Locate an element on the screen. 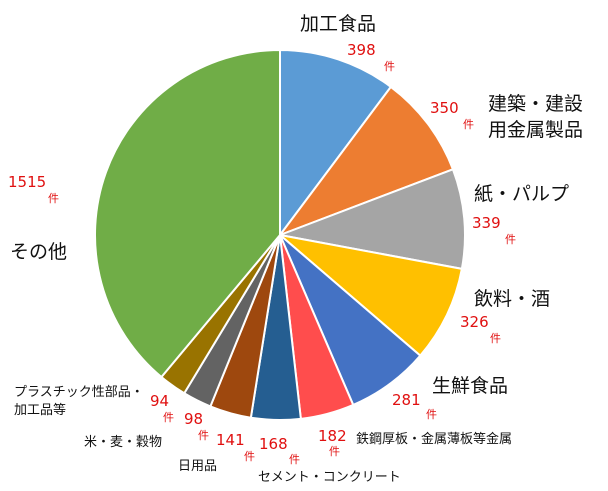 This screenshot has height=491, width=608. value-label: 398 is located at coordinates (361, 50).